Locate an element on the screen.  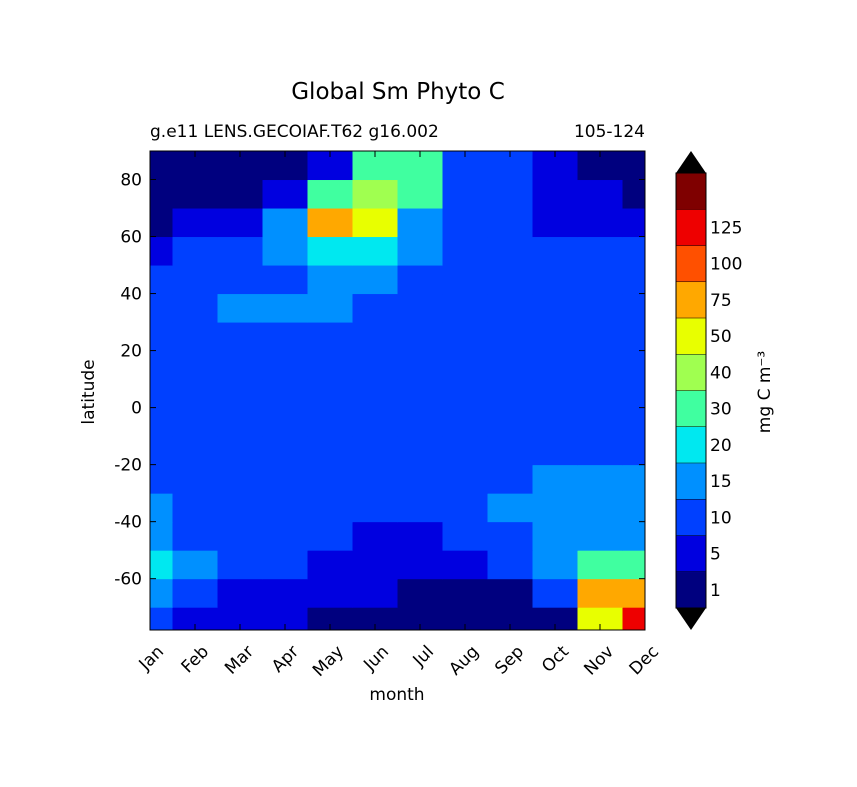
chart-title: Global Sm Phyto C is located at coordinates (398, 92).